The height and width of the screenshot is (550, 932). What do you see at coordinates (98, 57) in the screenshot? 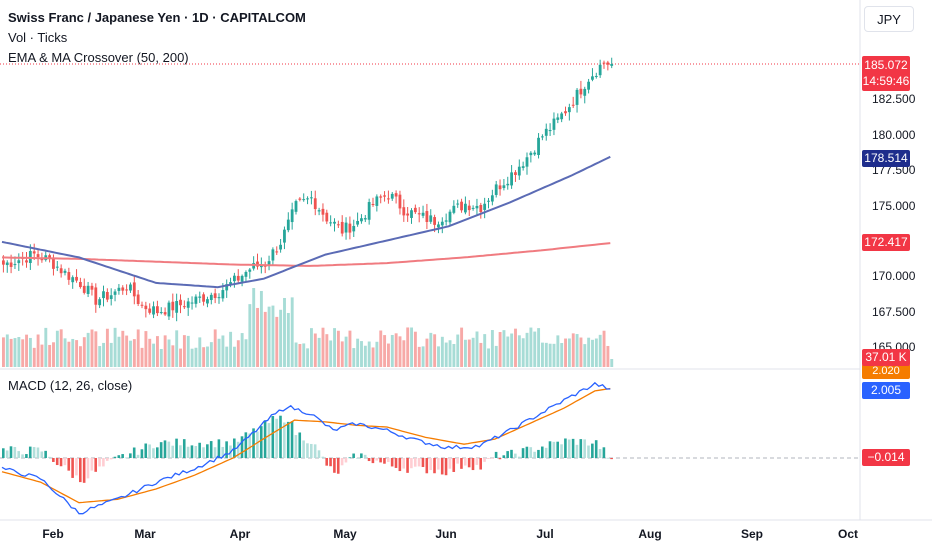
I see `ema-ma-legend: EMA & MA Crossover (50, 200)` at bounding box center [98, 57].